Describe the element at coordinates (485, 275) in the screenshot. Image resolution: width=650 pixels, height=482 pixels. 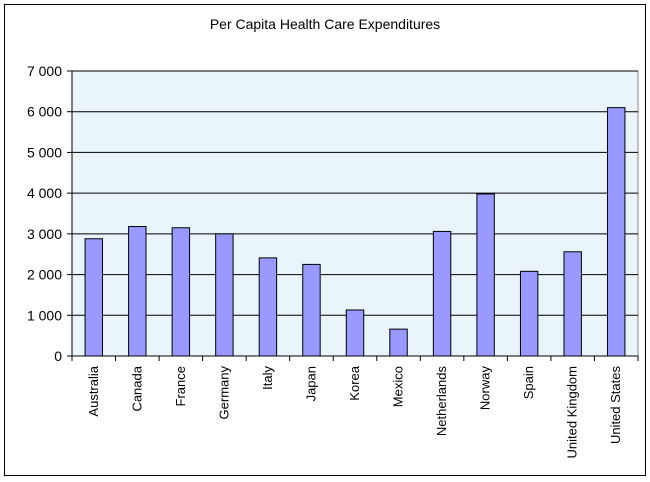
I see `bar-norway` at that location.